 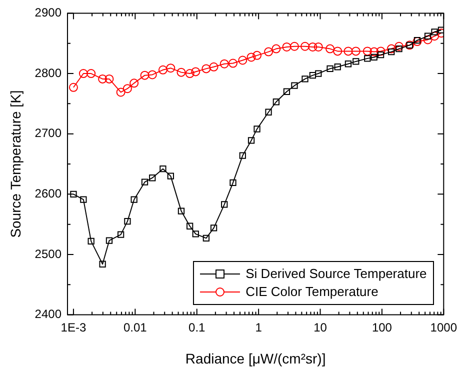 I want to click on x-tick-label: 1E-3, so click(x=73, y=327).